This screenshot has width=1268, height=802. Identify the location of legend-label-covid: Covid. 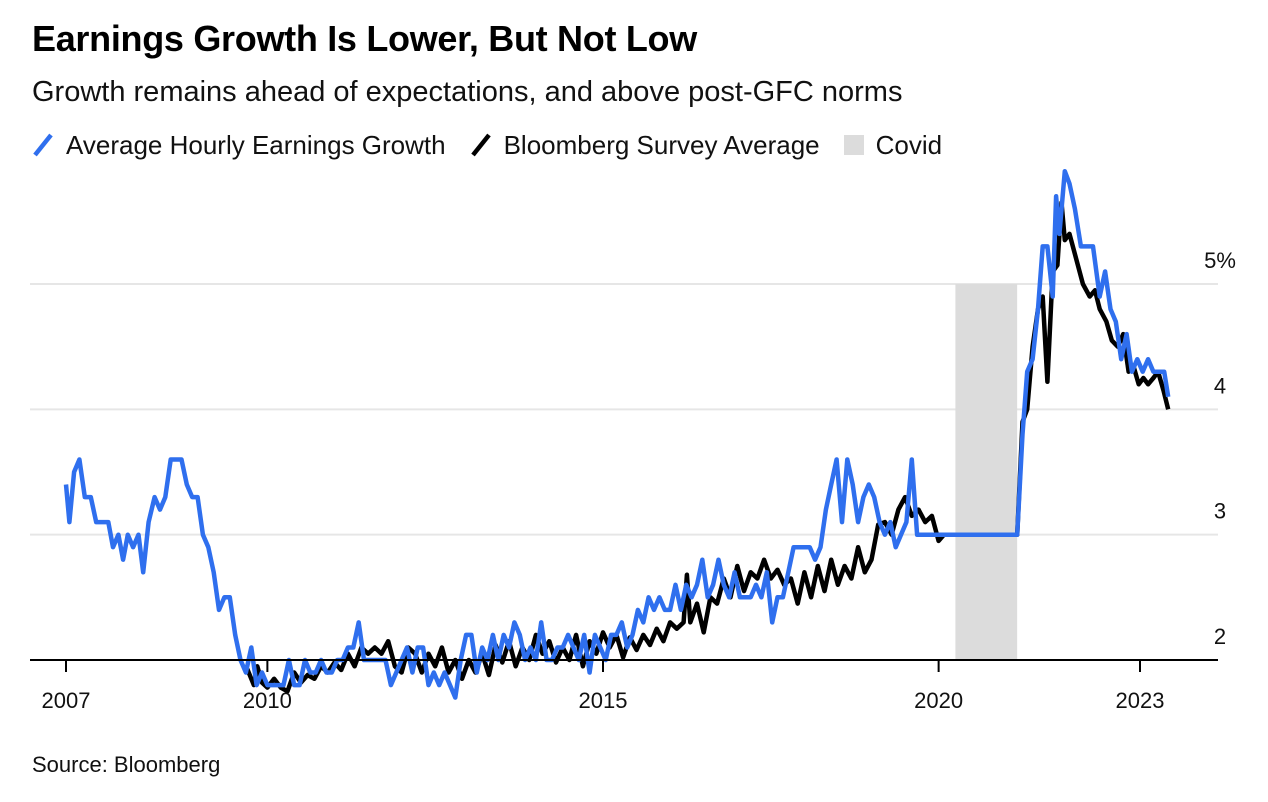
(909, 144).